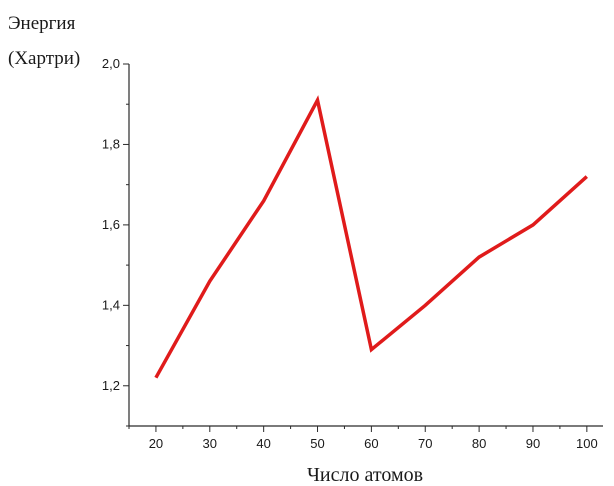 The height and width of the screenshot is (486, 614). What do you see at coordinates (425, 443) in the screenshot?
I see `x-tick-label: 70` at bounding box center [425, 443].